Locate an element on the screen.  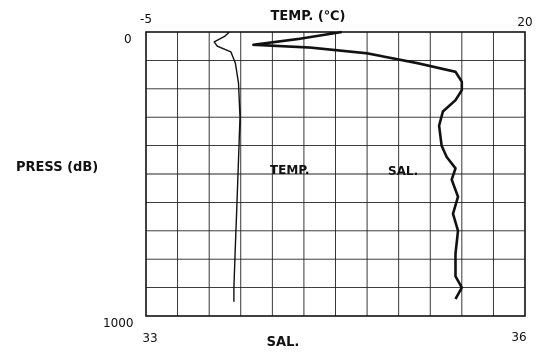
sal-axis-label: SAL. is located at coordinates (283, 342).